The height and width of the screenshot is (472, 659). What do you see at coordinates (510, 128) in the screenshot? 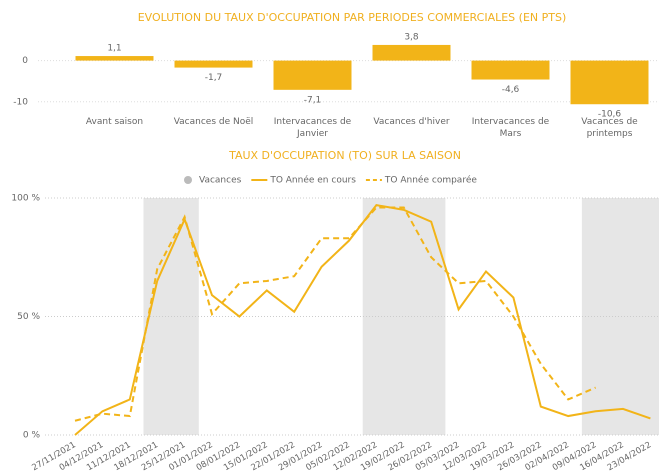
I see `x-tick-label: Intervacances de Mars` at bounding box center [510, 128].